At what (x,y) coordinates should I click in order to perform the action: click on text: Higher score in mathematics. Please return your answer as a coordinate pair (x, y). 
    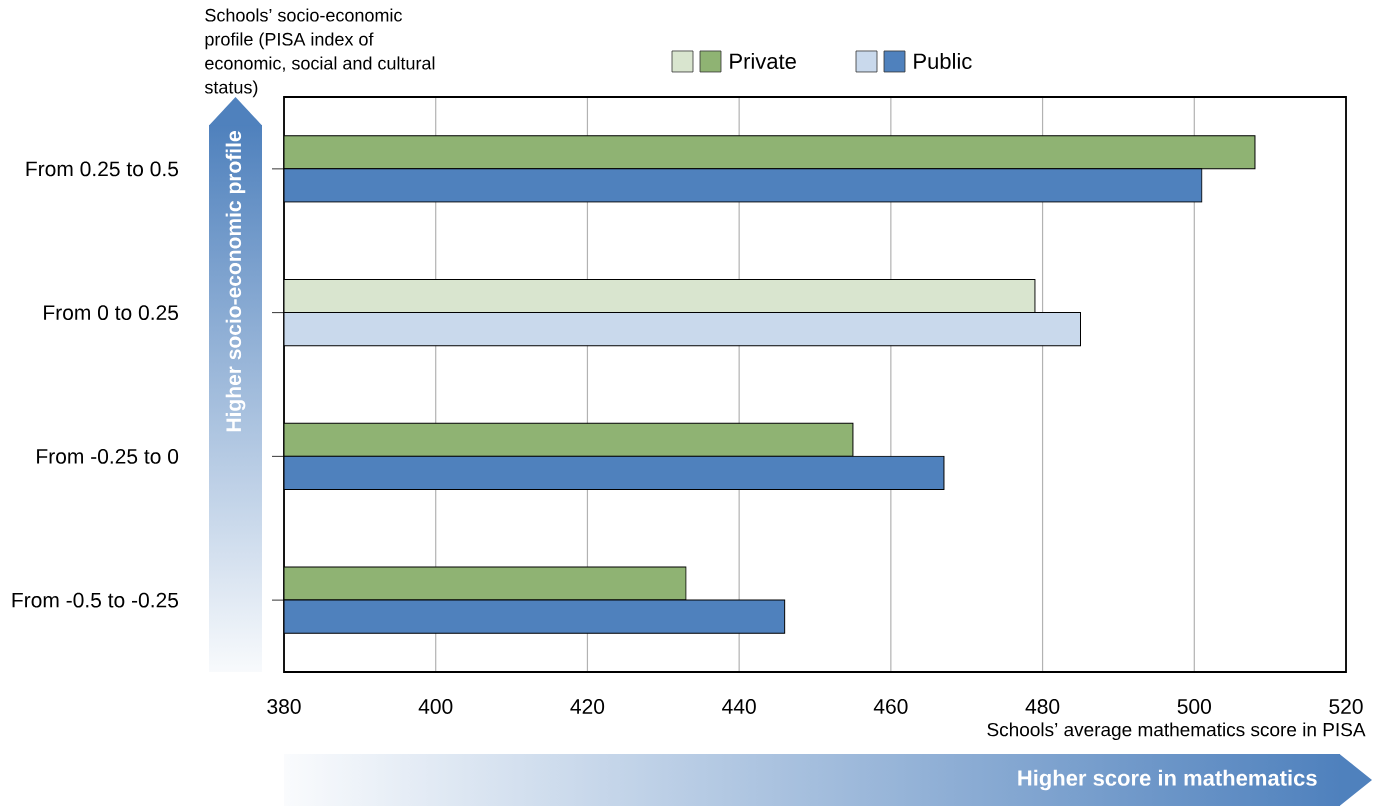
    Looking at the image, I should click on (1167, 780).